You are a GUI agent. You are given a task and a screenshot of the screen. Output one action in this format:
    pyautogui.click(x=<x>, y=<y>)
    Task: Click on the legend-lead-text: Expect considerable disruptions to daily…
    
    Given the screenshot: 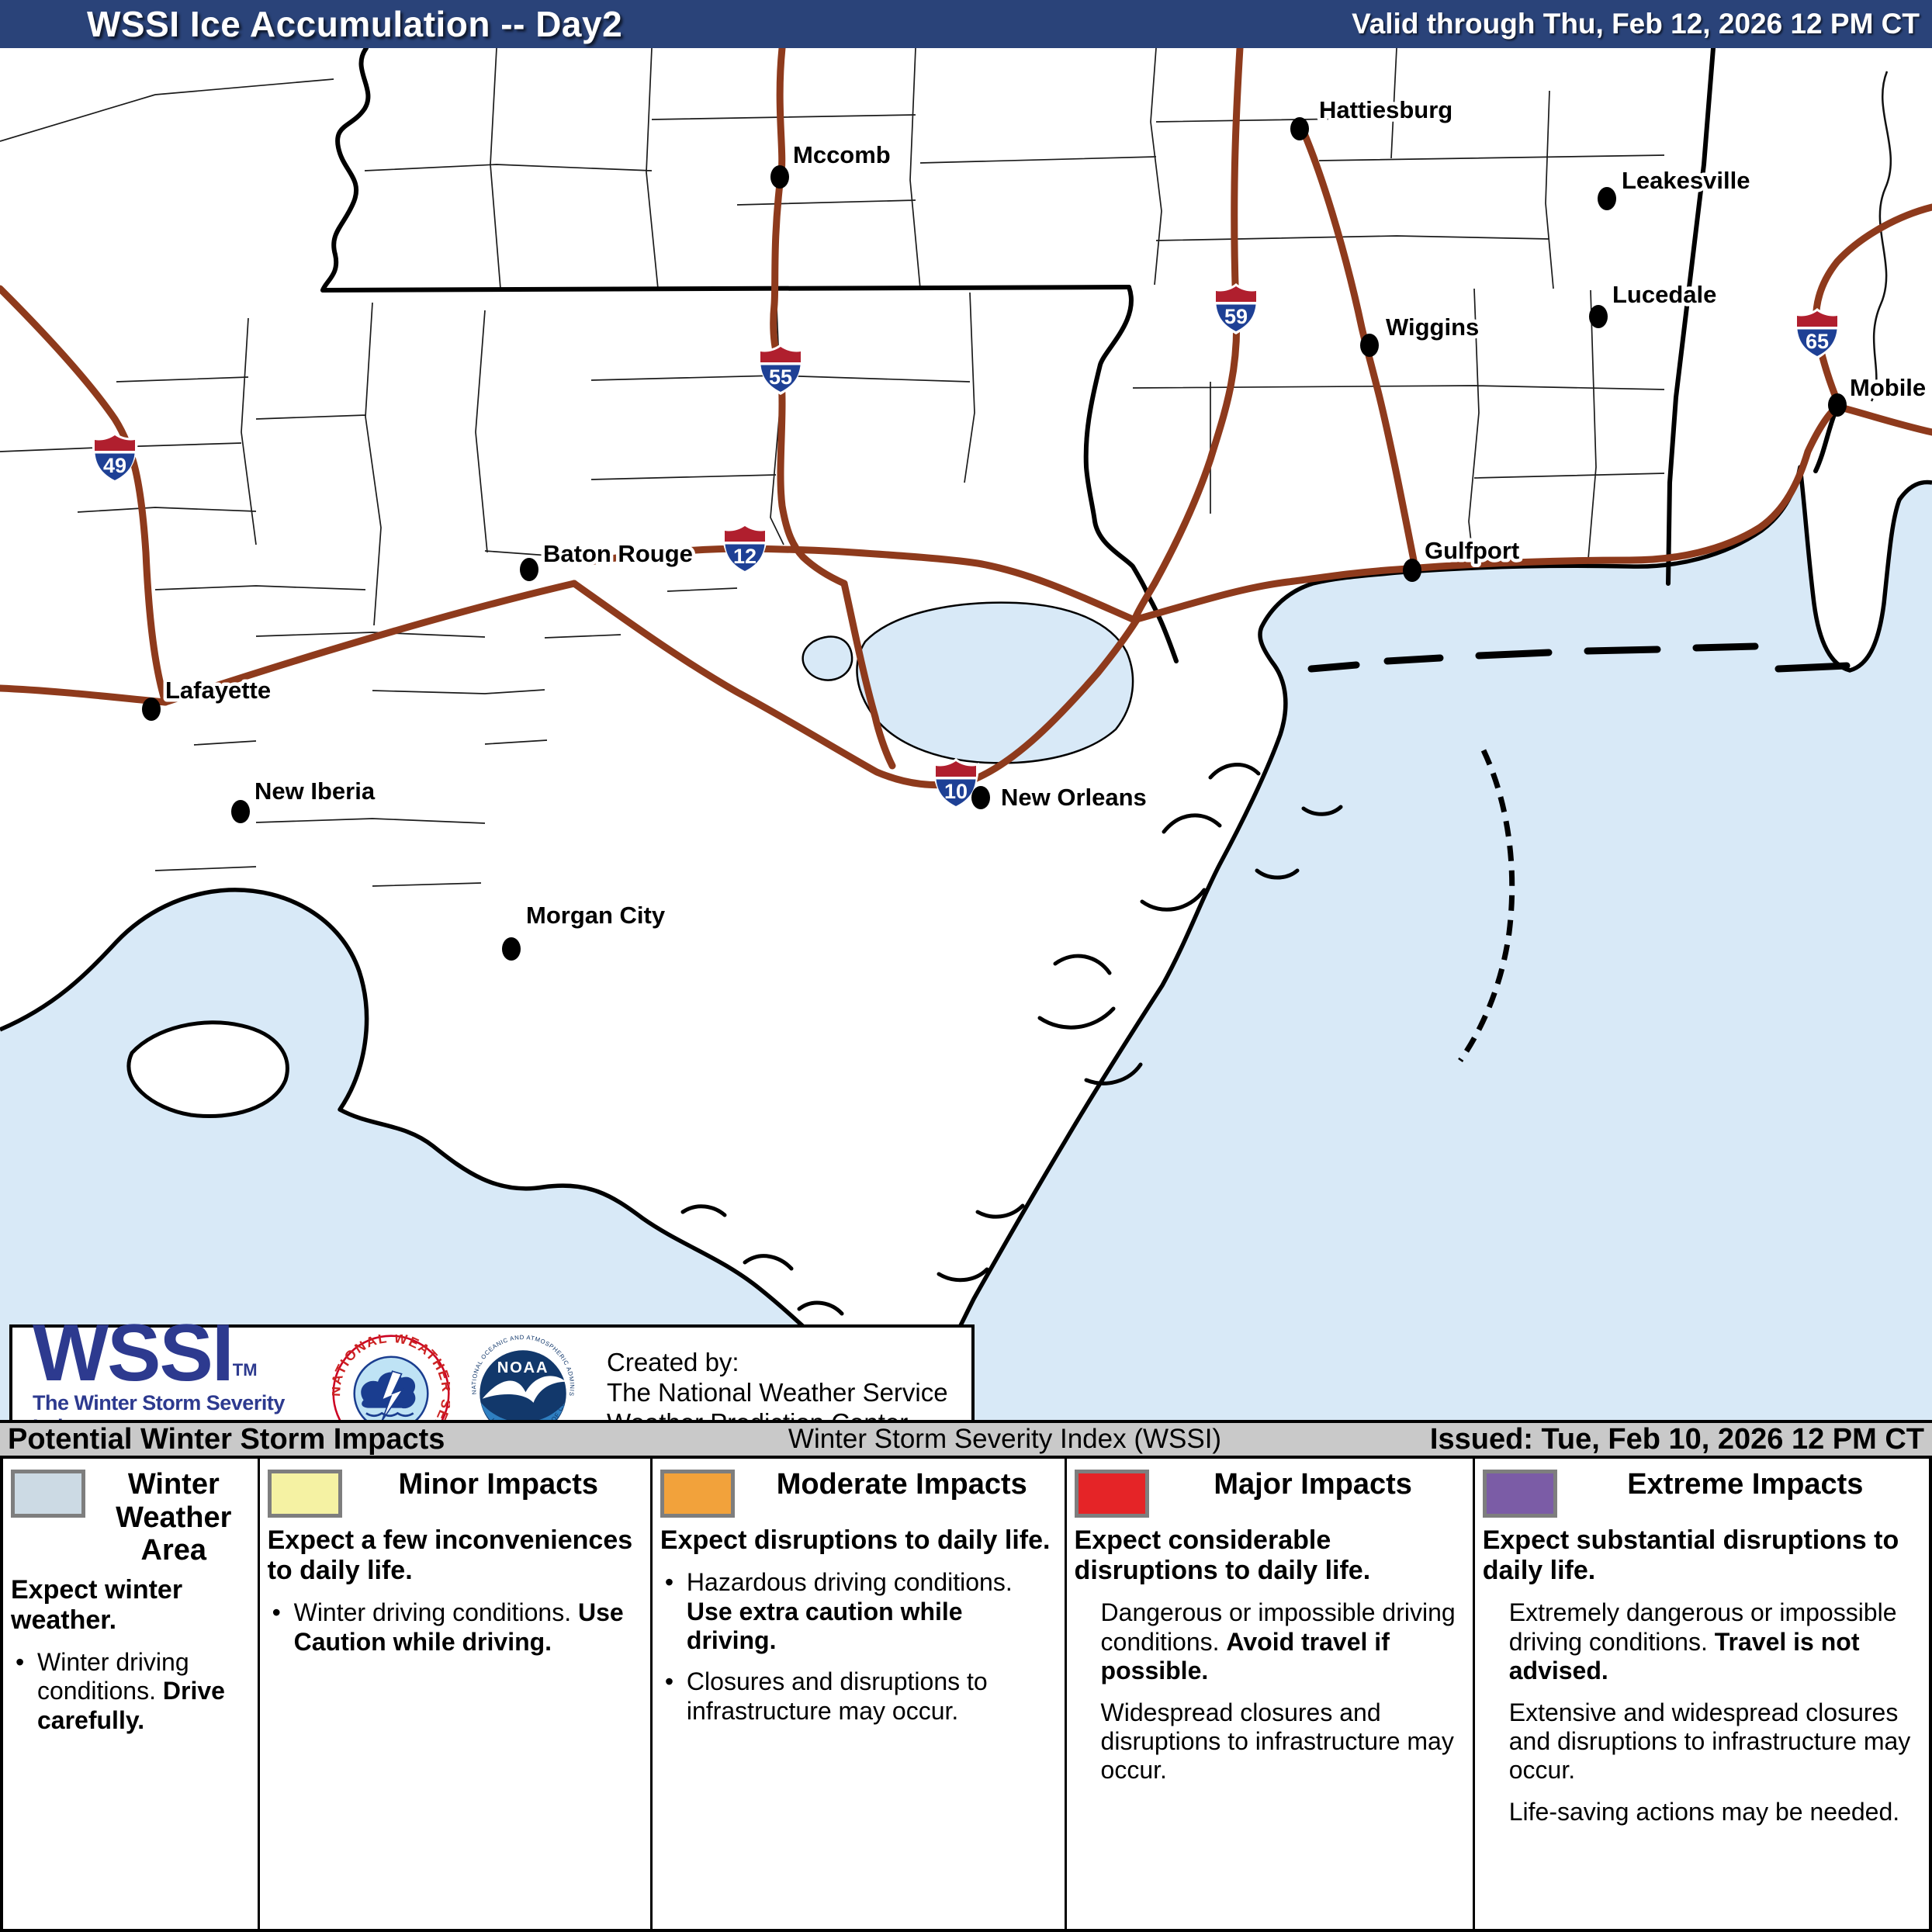 What is the action you would take?
    pyautogui.click(x=1222, y=1555)
    